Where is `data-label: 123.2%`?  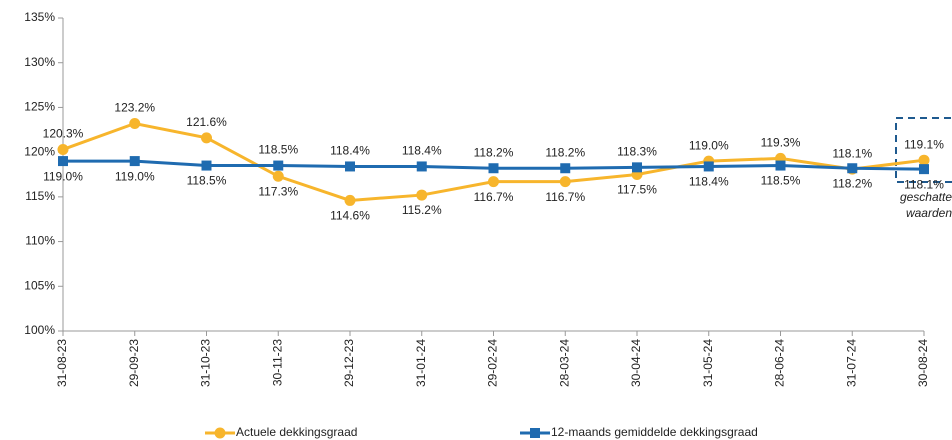
data-label: 123.2% is located at coordinates (134, 108).